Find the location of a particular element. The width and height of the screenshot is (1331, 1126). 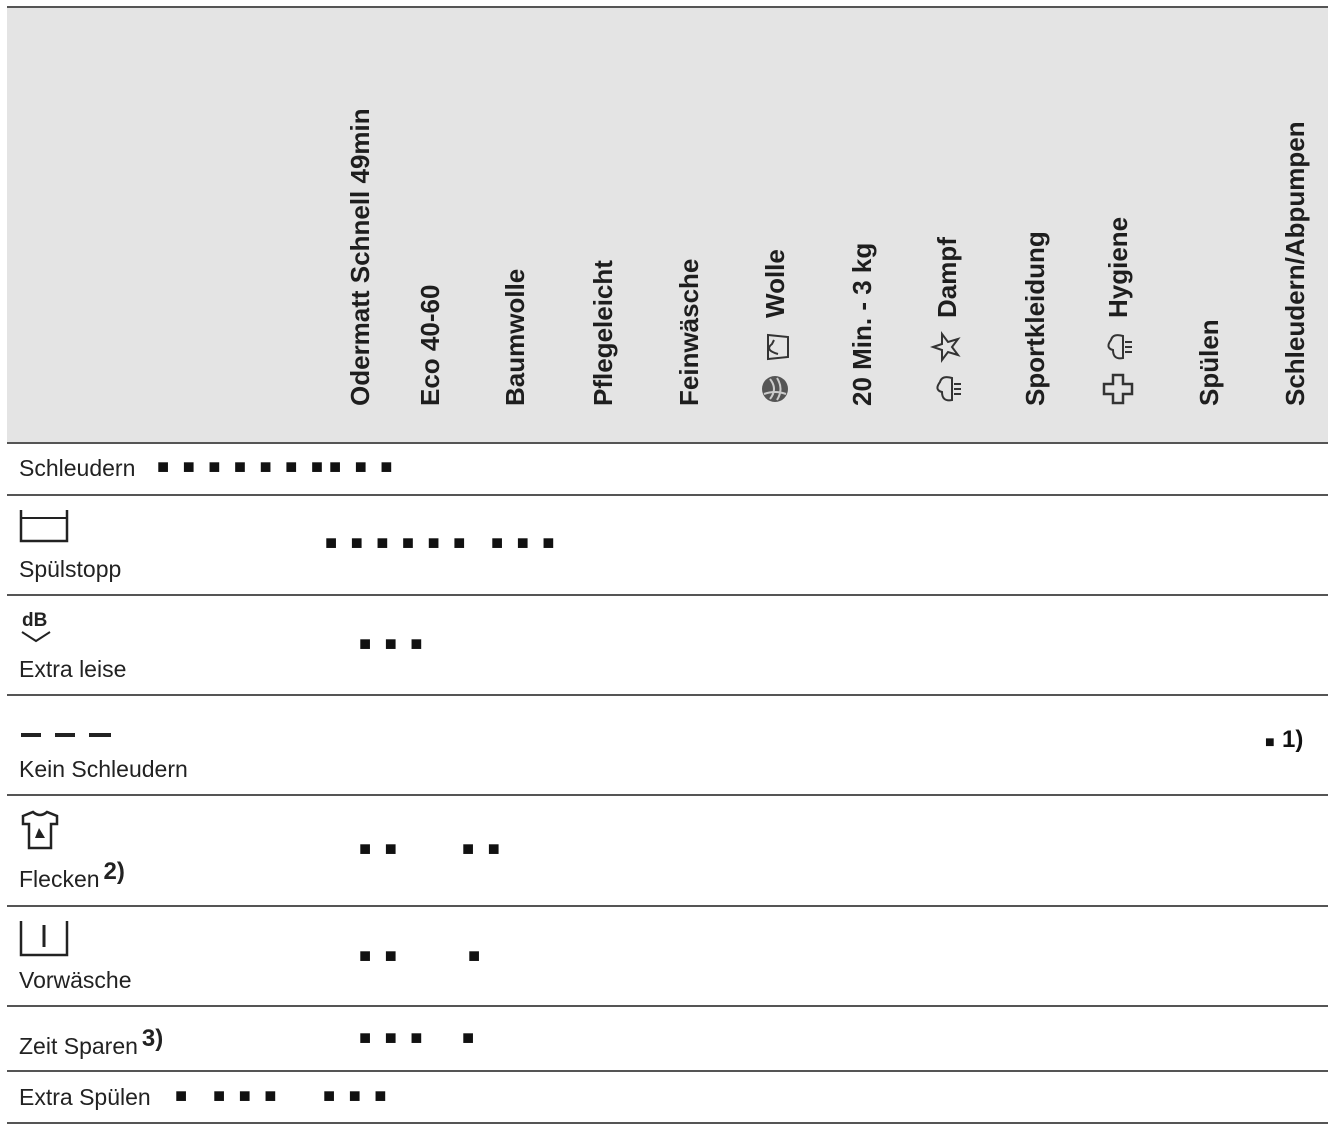

table-row-spuelstopp: Spülstopp ■ ■ ■ ■ ■ ■ ■ ■ ■ is located at coordinates (667, 546).